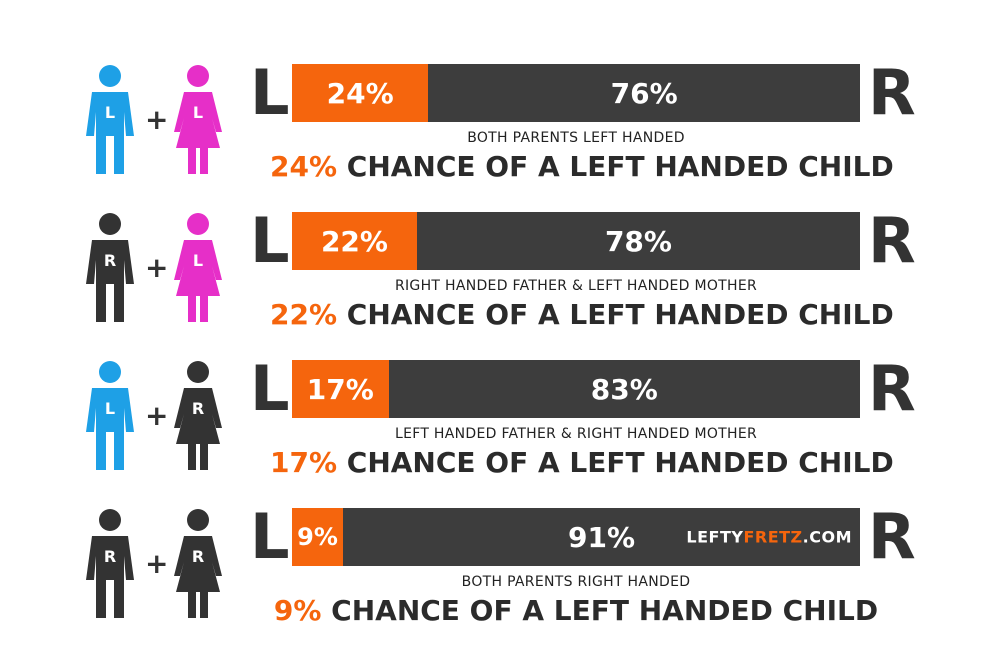 This screenshot has height=666, width=1000. I want to click on row-description: BOTH PARENTS RIGHT HANDED, so click(576, 582).